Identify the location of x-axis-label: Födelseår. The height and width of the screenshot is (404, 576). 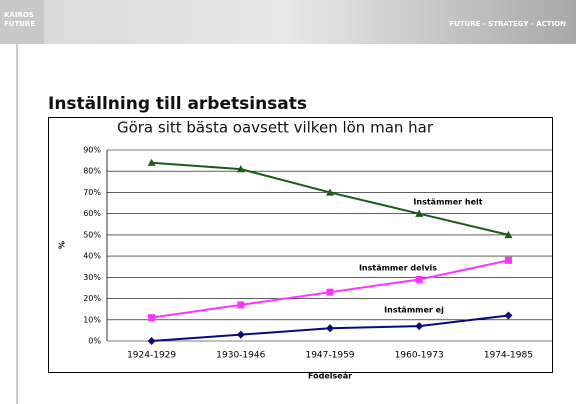
(330, 376).